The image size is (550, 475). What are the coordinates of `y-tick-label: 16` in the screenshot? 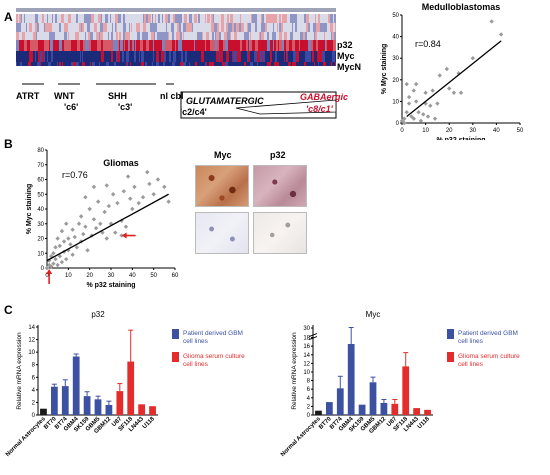 It's located at (306, 347).